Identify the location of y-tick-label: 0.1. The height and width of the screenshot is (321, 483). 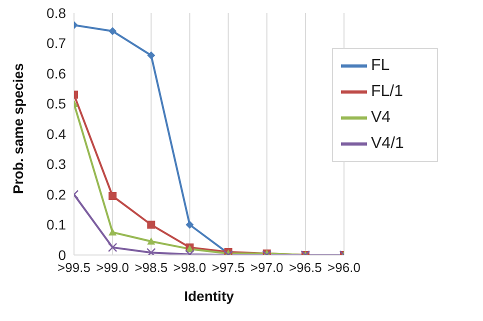
(56, 224).